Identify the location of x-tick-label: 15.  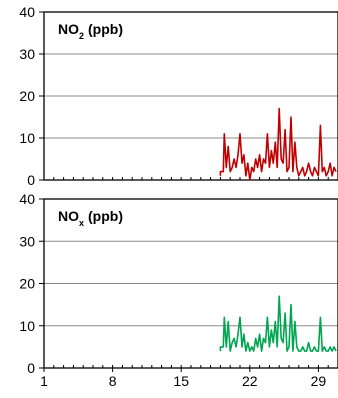
(181, 381).